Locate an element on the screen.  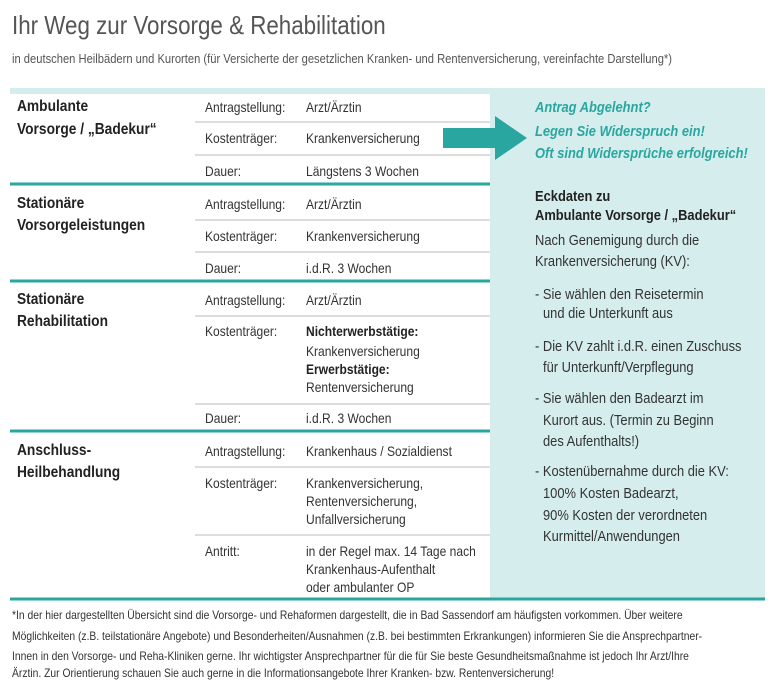
callout: Legen Sie Widerspruch ein! is located at coordinates (620, 131).